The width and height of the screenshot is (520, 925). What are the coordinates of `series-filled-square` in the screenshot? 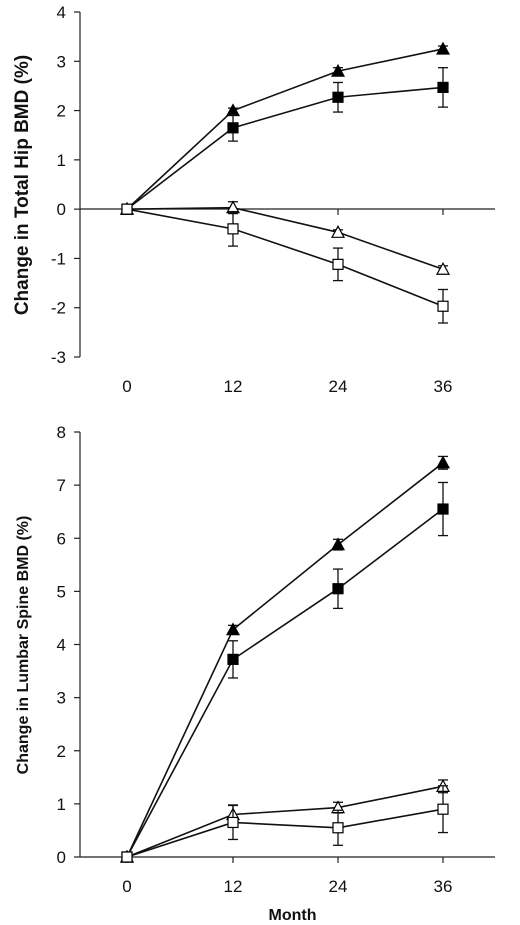 It's located at (285, 141).